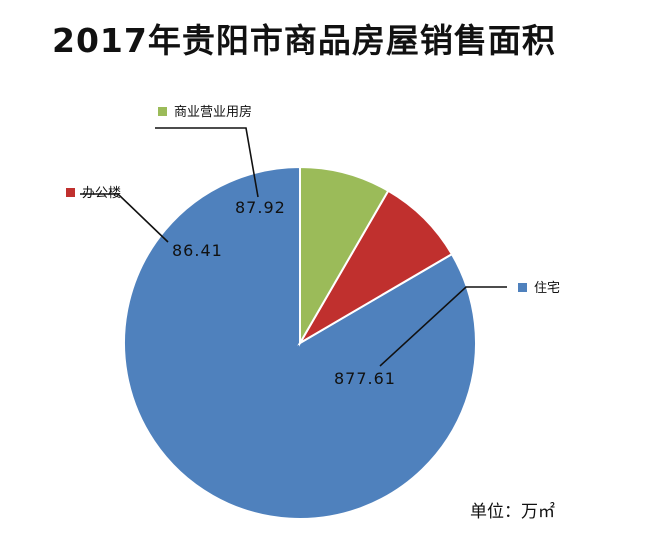 The height and width of the screenshot is (544, 647). Describe the element at coordinates (365, 378) in the screenshot. I see `data-label-0: 877.61` at that location.